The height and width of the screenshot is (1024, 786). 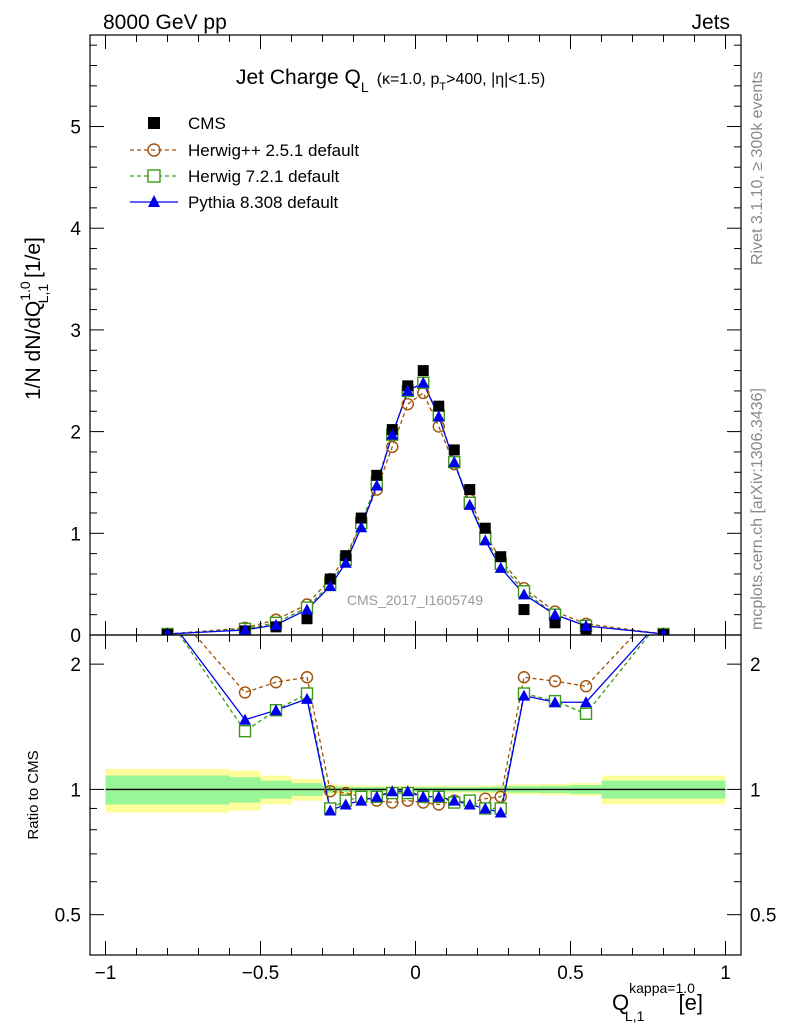 I want to click on header-left: 8000 GeV pp, so click(x=165, y=22).